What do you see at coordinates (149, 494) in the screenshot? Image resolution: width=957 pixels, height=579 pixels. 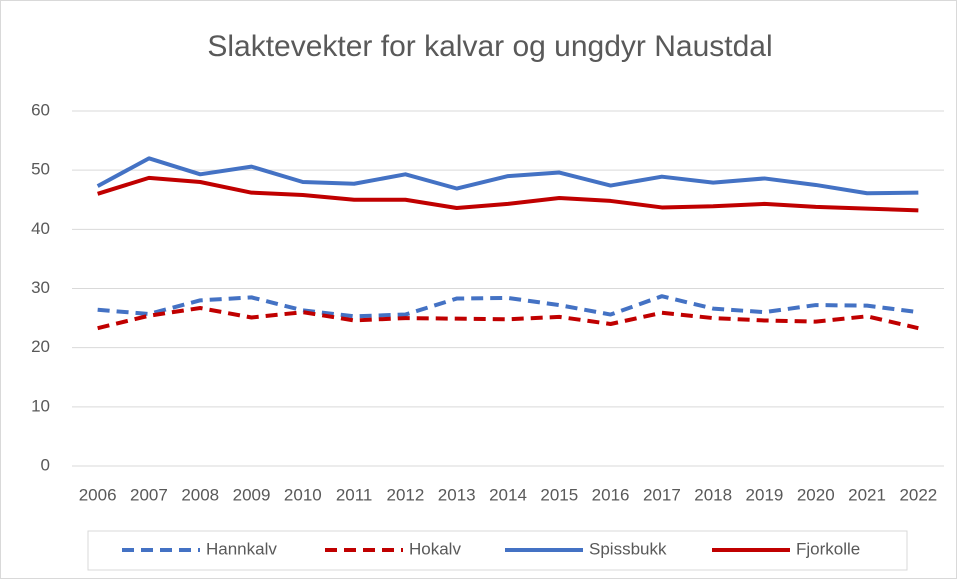 I see `x-tick-label: 2007` at bounding box center [149, 494].